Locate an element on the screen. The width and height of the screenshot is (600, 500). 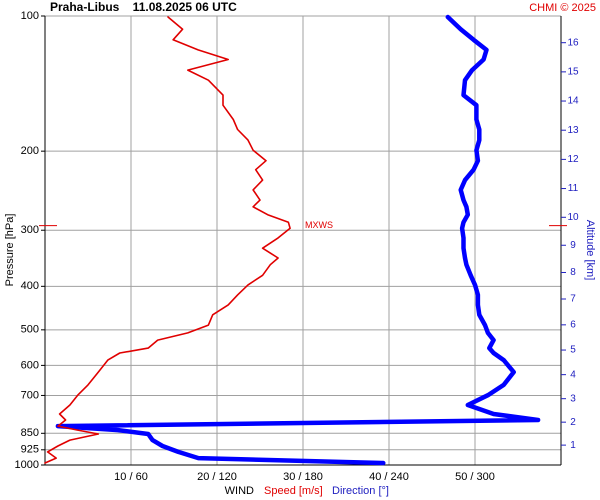
legend-entry: Direction [°] is located at coordinates (360, 491).